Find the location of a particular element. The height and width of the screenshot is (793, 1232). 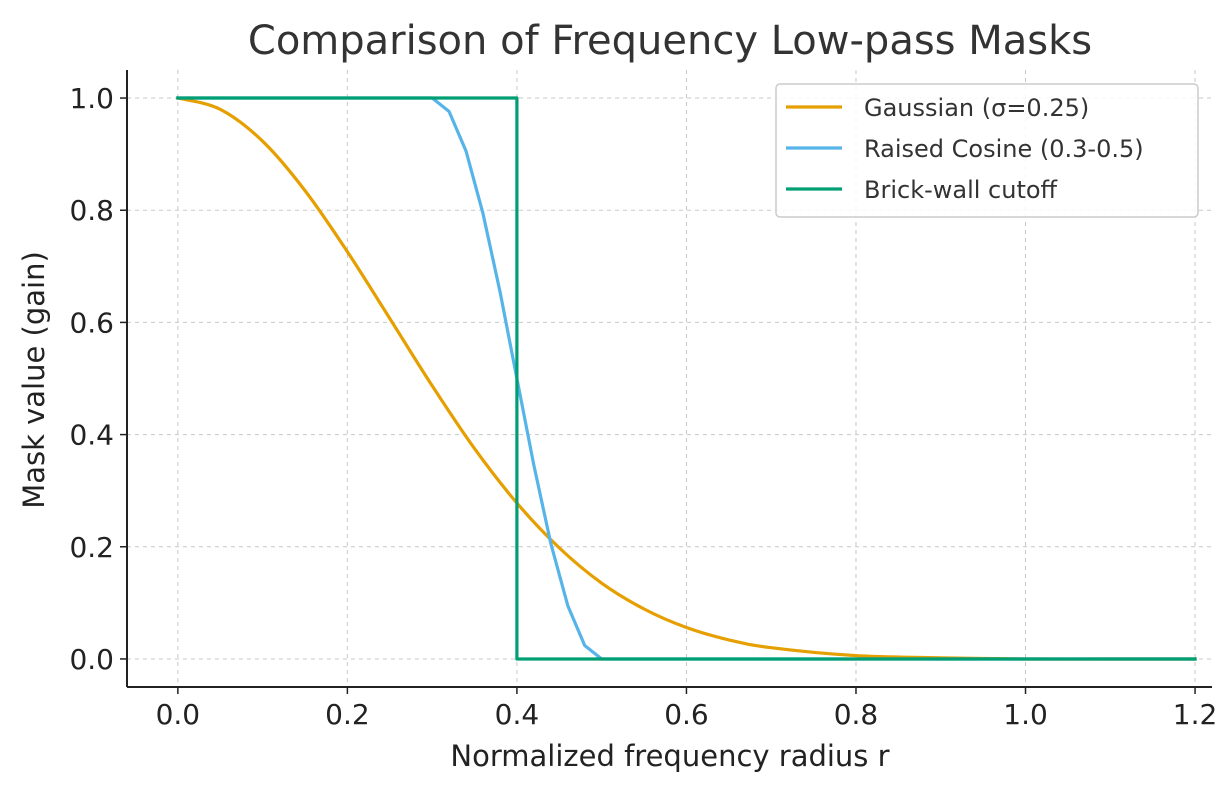

y-axis-ticks: 0.0 0.2 0.4 0.6 0.8 1.0 is located at coordinates (98, 379).